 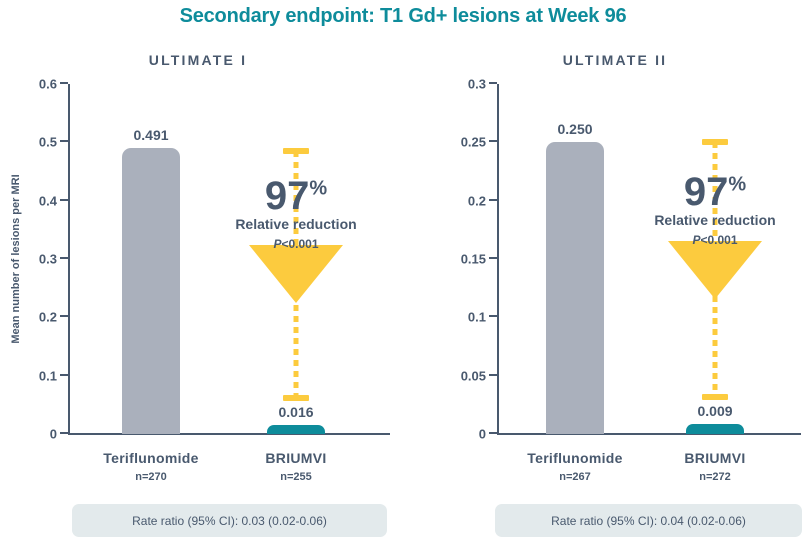 What do you see at coordinates (615, 60) in the screenshot?
I see `panel-title: ULTIMATE II` at bounding box center [615, 60].